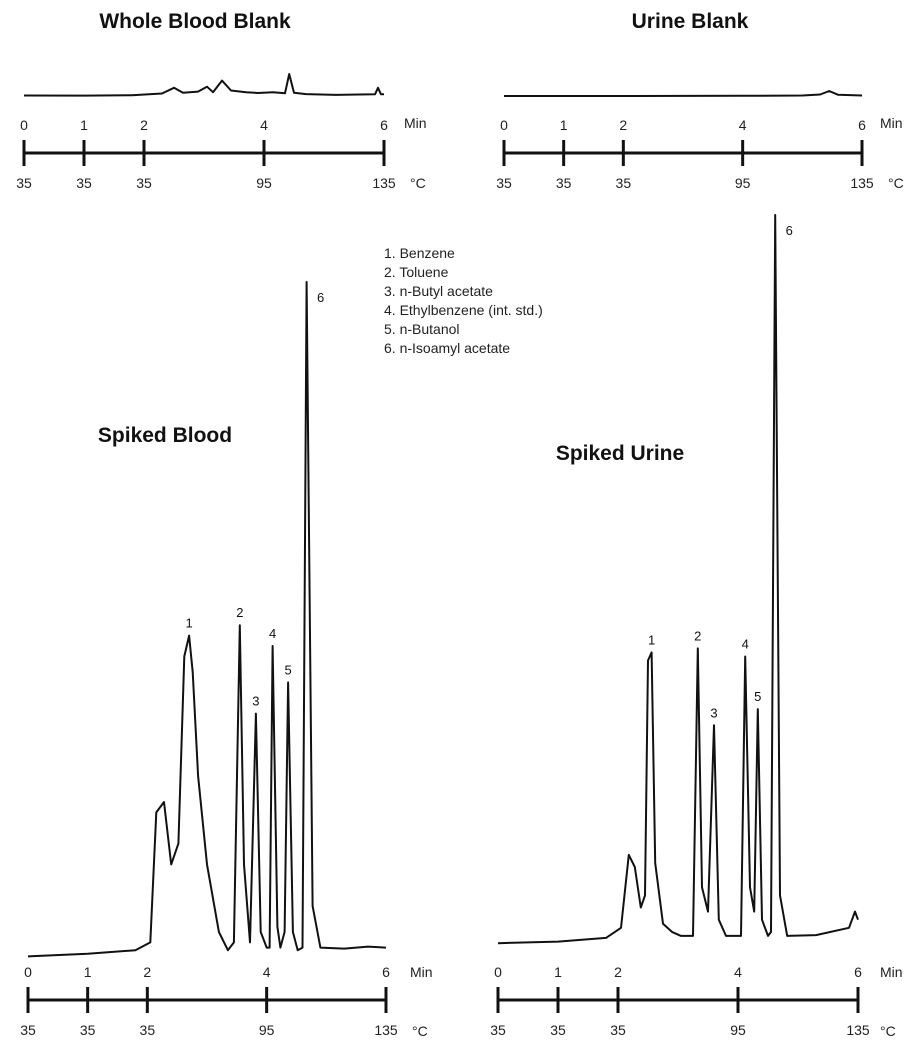  I want to click on legend-item: 1. Benzene, so click(419, 253).